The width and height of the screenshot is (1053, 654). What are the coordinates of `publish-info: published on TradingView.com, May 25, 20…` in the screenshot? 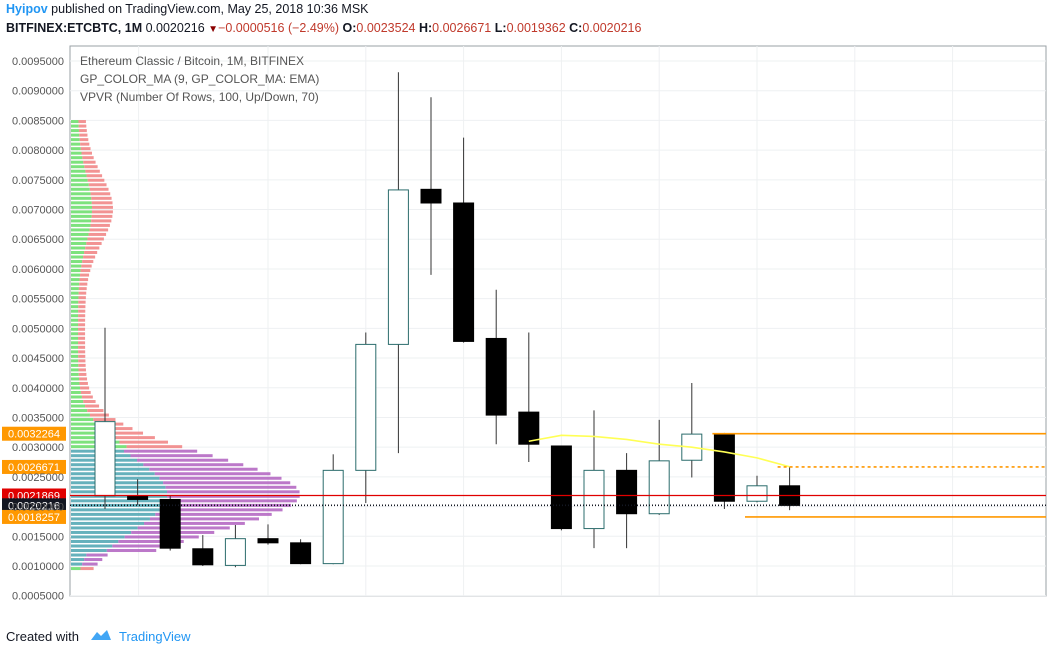 It's located at (210, 9).